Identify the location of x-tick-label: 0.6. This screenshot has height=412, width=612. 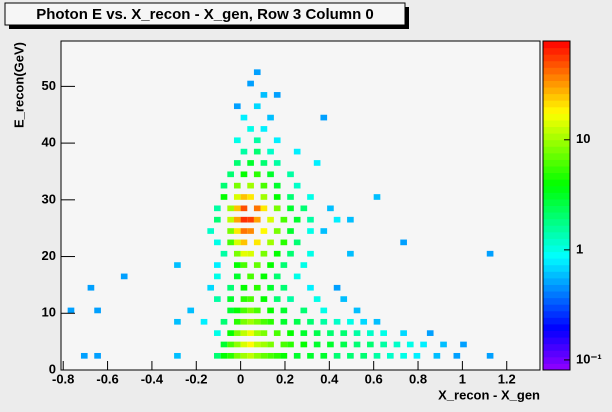
(374, 378).